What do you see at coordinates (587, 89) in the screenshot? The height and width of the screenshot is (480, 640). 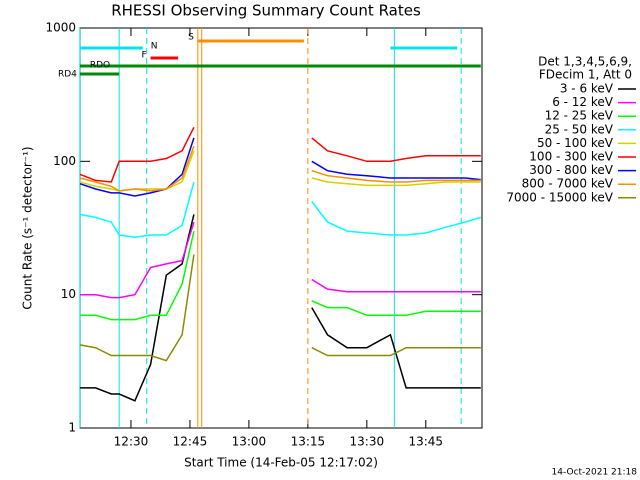 I see `legend-label: 3 - 6 keV` at bounding box center [587, 89].